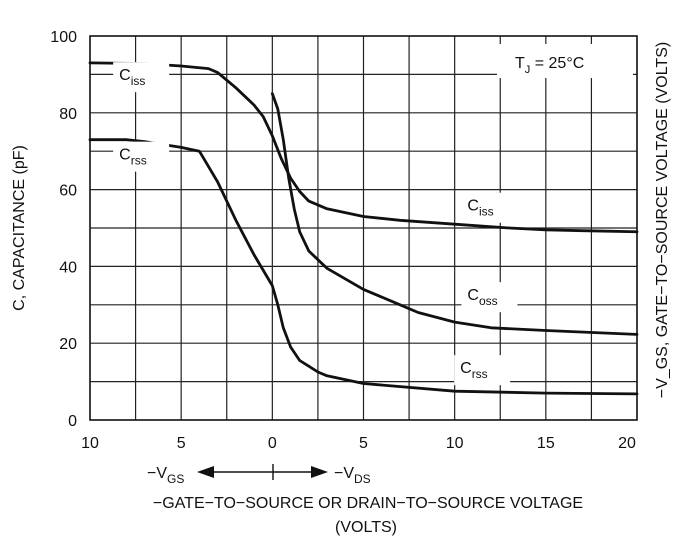 This screenshot has width=677, height=547. What do you see at coordinates (63, 37) in the screenshot?
I see `y-tick-label: 100` at bounding box center [63, 37].